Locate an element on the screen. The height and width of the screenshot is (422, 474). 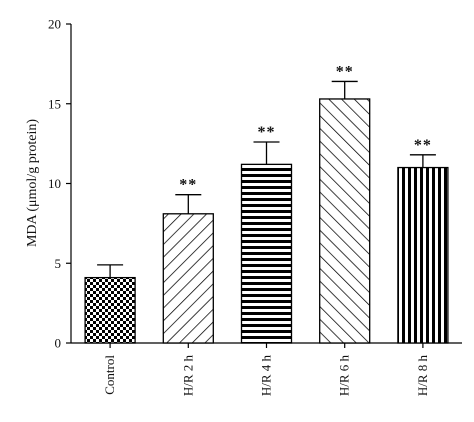
x-category-label: H/R 8 h is located at coordinates (422, 376).